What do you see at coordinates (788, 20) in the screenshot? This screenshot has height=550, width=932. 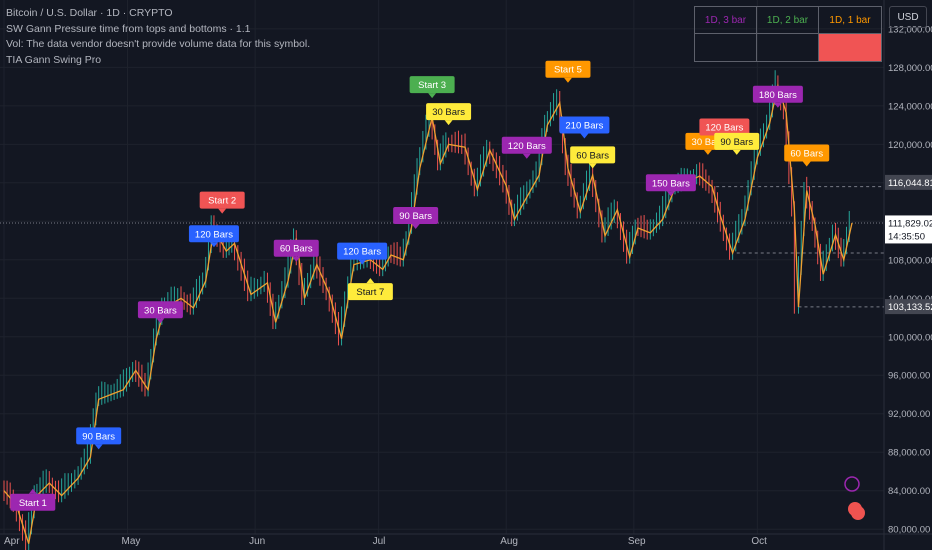 I see `tf-header-2bar: 1D, 2 bar` at bounding box center [788, 20].